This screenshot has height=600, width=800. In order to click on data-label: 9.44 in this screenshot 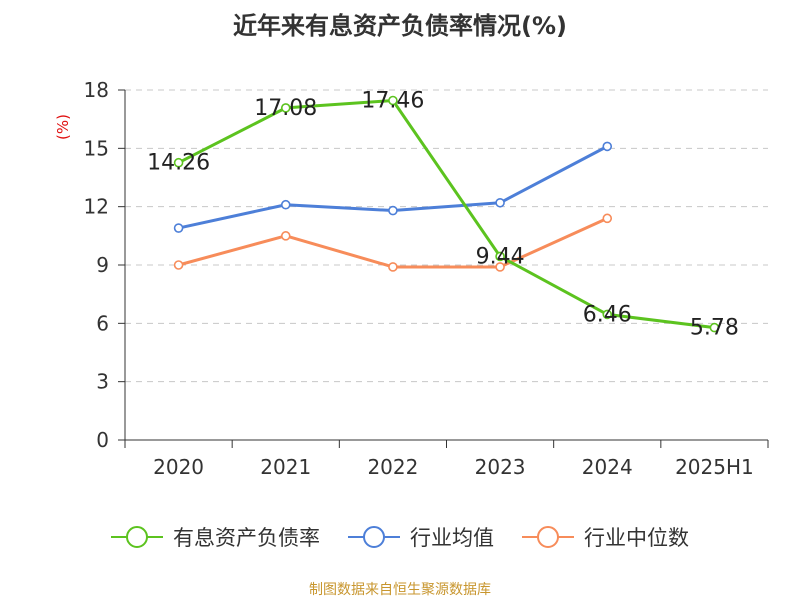, I will do `click(500, 256)`.